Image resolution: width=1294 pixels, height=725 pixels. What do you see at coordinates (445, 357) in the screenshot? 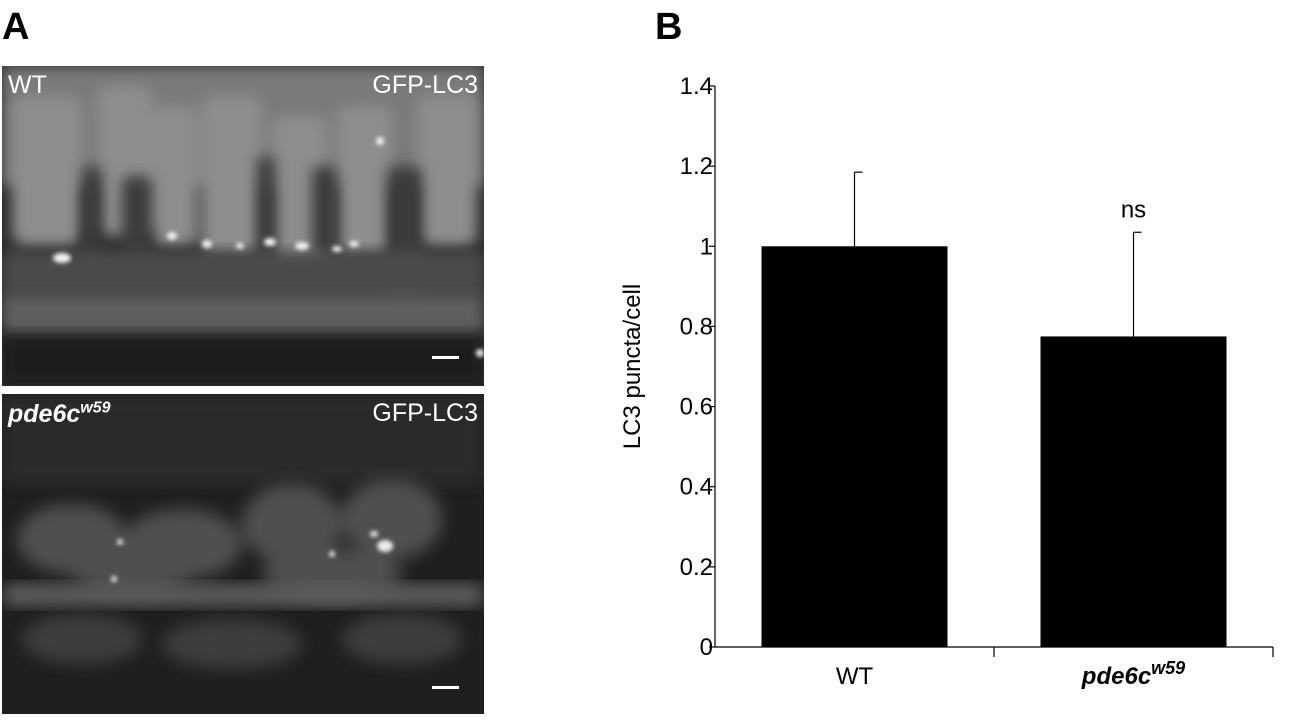
I see `scale-bar-top` at bounding box center [445, 357].